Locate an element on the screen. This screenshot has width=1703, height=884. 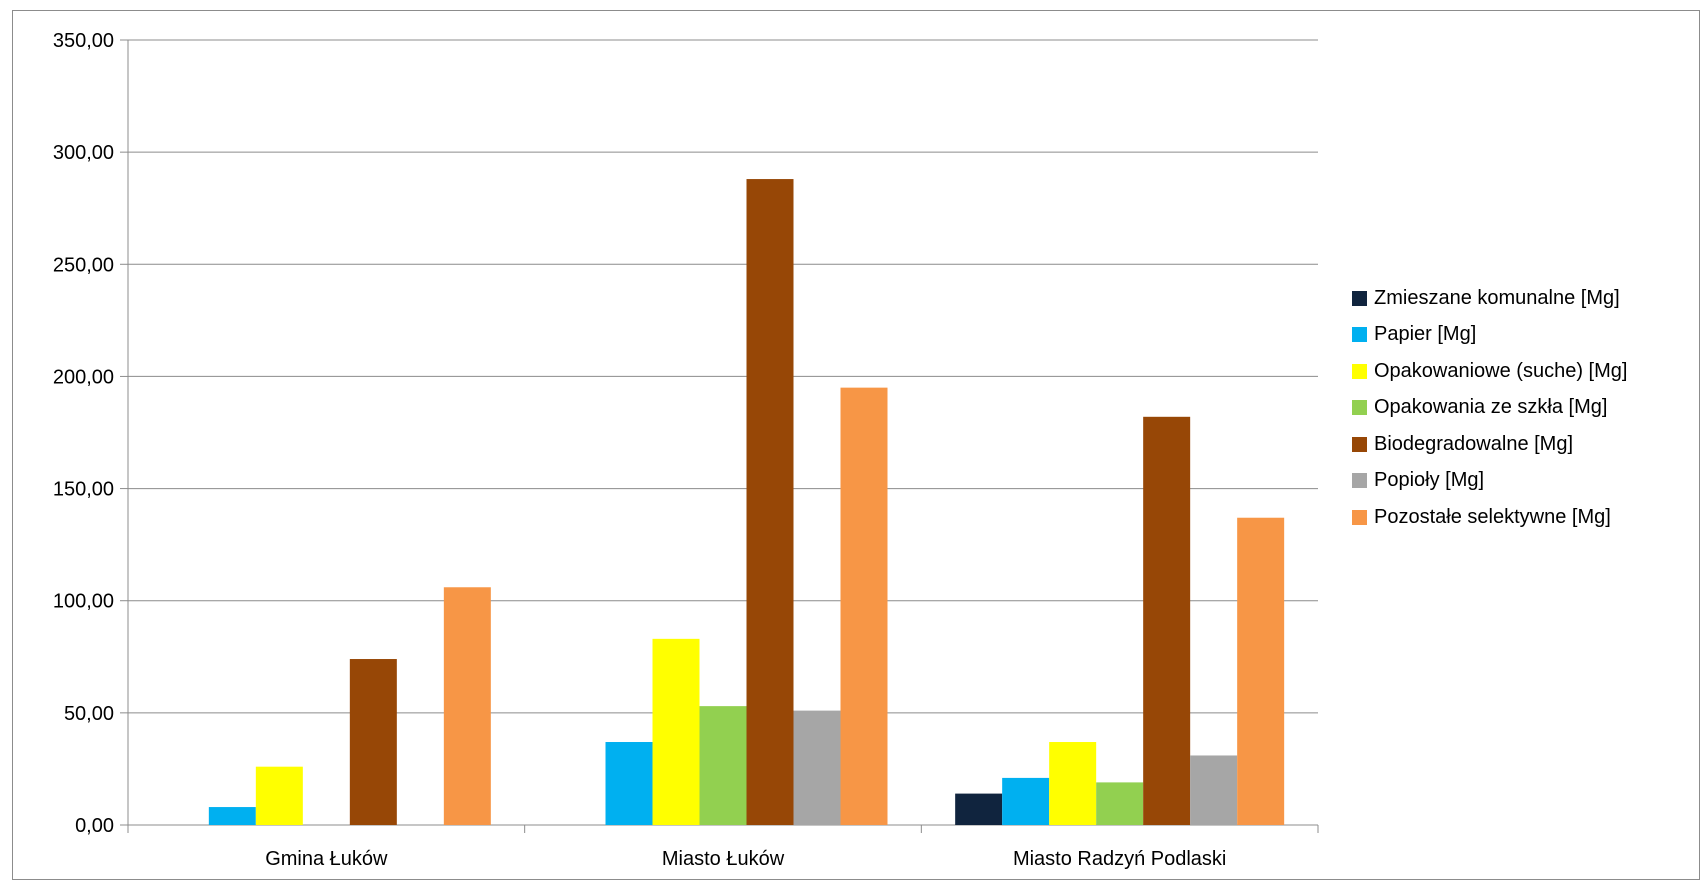
legend-label: Papier [Mg] is located at coordinates (1425, 334).